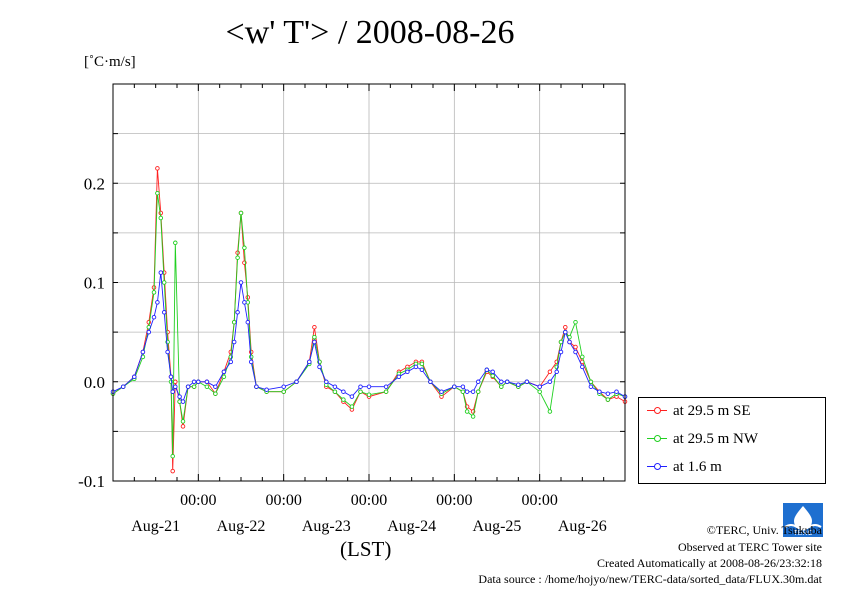 The height and width of the screenshot is (595, 842). I want to click on y-tick-label: 0.1, so click(94, 283).